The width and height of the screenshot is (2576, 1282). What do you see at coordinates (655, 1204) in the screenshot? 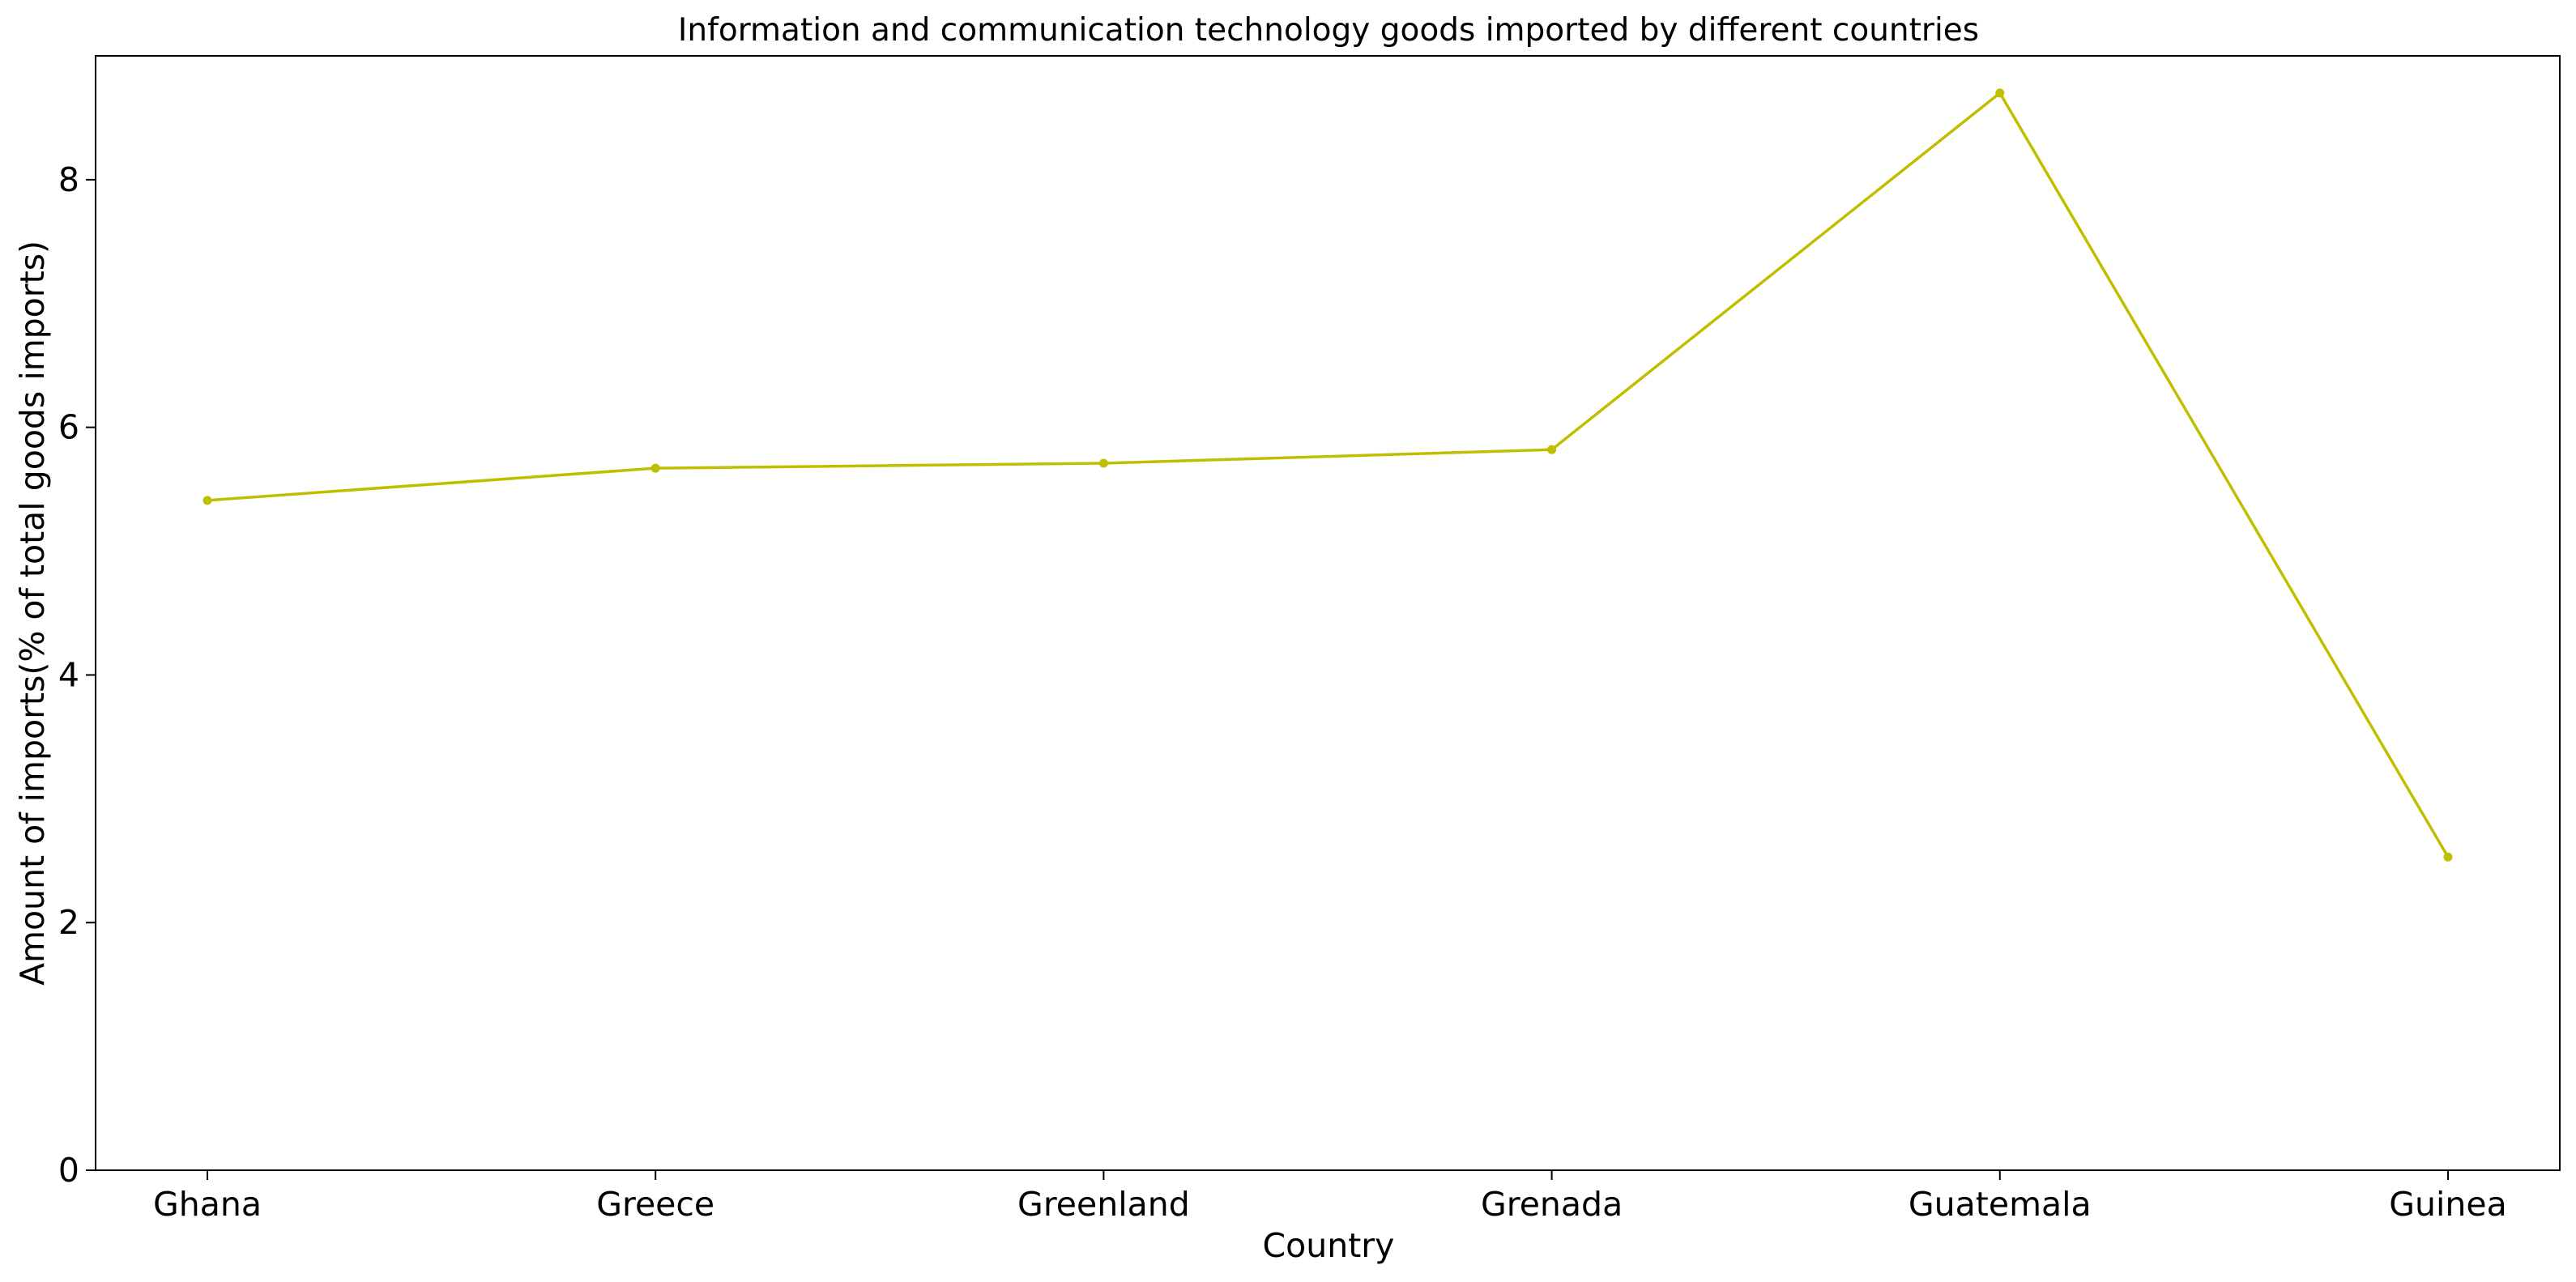
I see `x-tick-label: Greece` at bounding box center [655, 1204].